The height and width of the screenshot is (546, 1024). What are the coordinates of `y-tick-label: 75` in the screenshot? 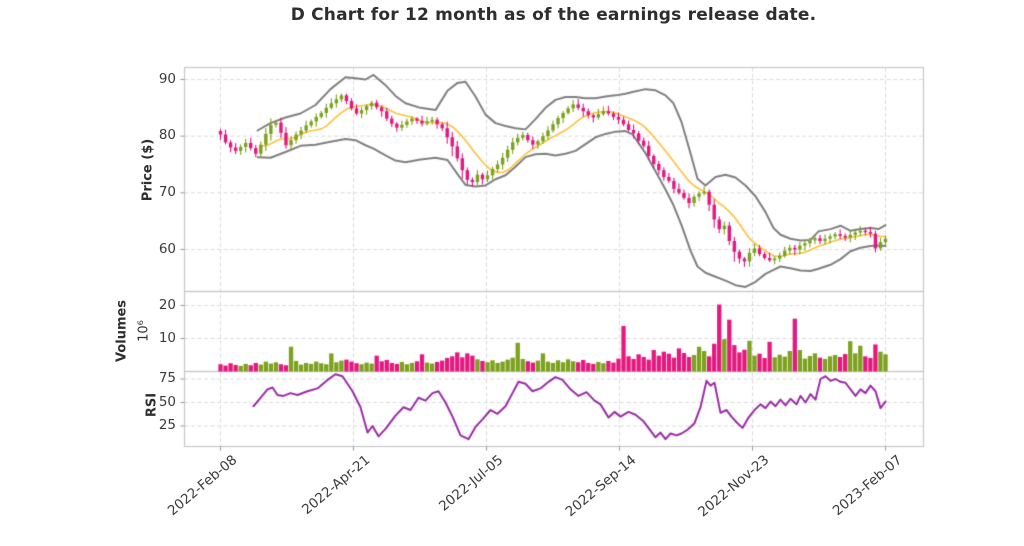 It's located at (167, 378).